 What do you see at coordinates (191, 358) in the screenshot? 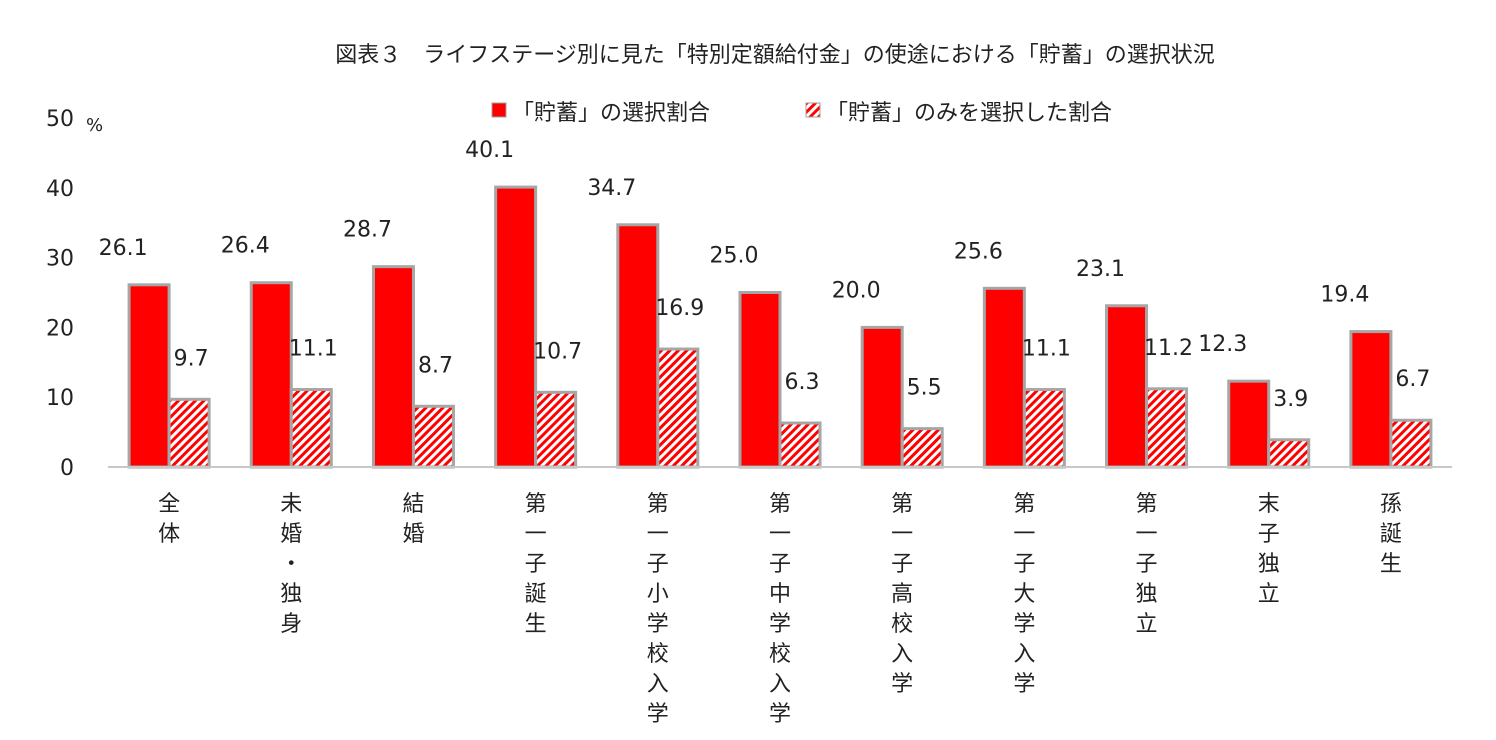
I see `data-label-savings-only: 9.7` at bounding box center [191, 358].